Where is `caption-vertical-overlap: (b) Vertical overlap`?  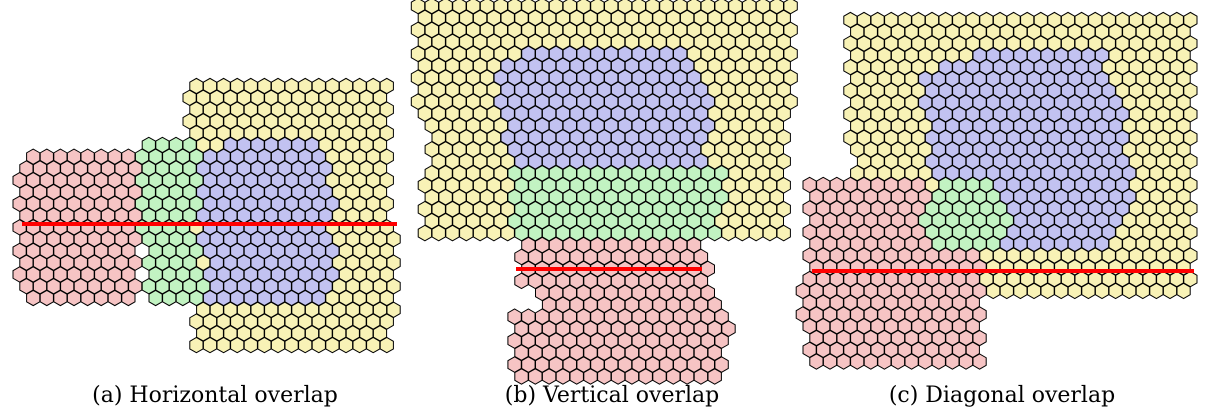
caption-vertical-overlap: (b) Vertical overlap is located at coordinates (612, 395).